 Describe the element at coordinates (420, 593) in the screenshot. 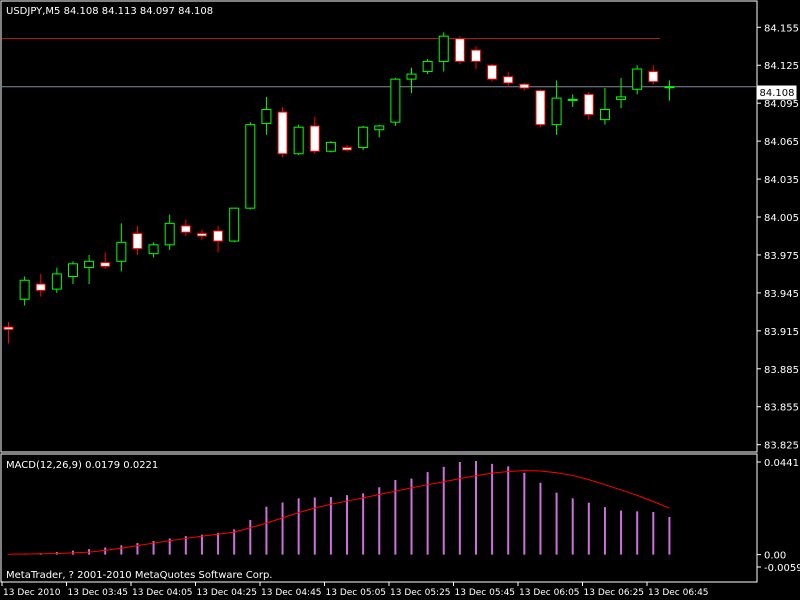

I see `time-tick-label: 13 Dec 05:25` at that location.